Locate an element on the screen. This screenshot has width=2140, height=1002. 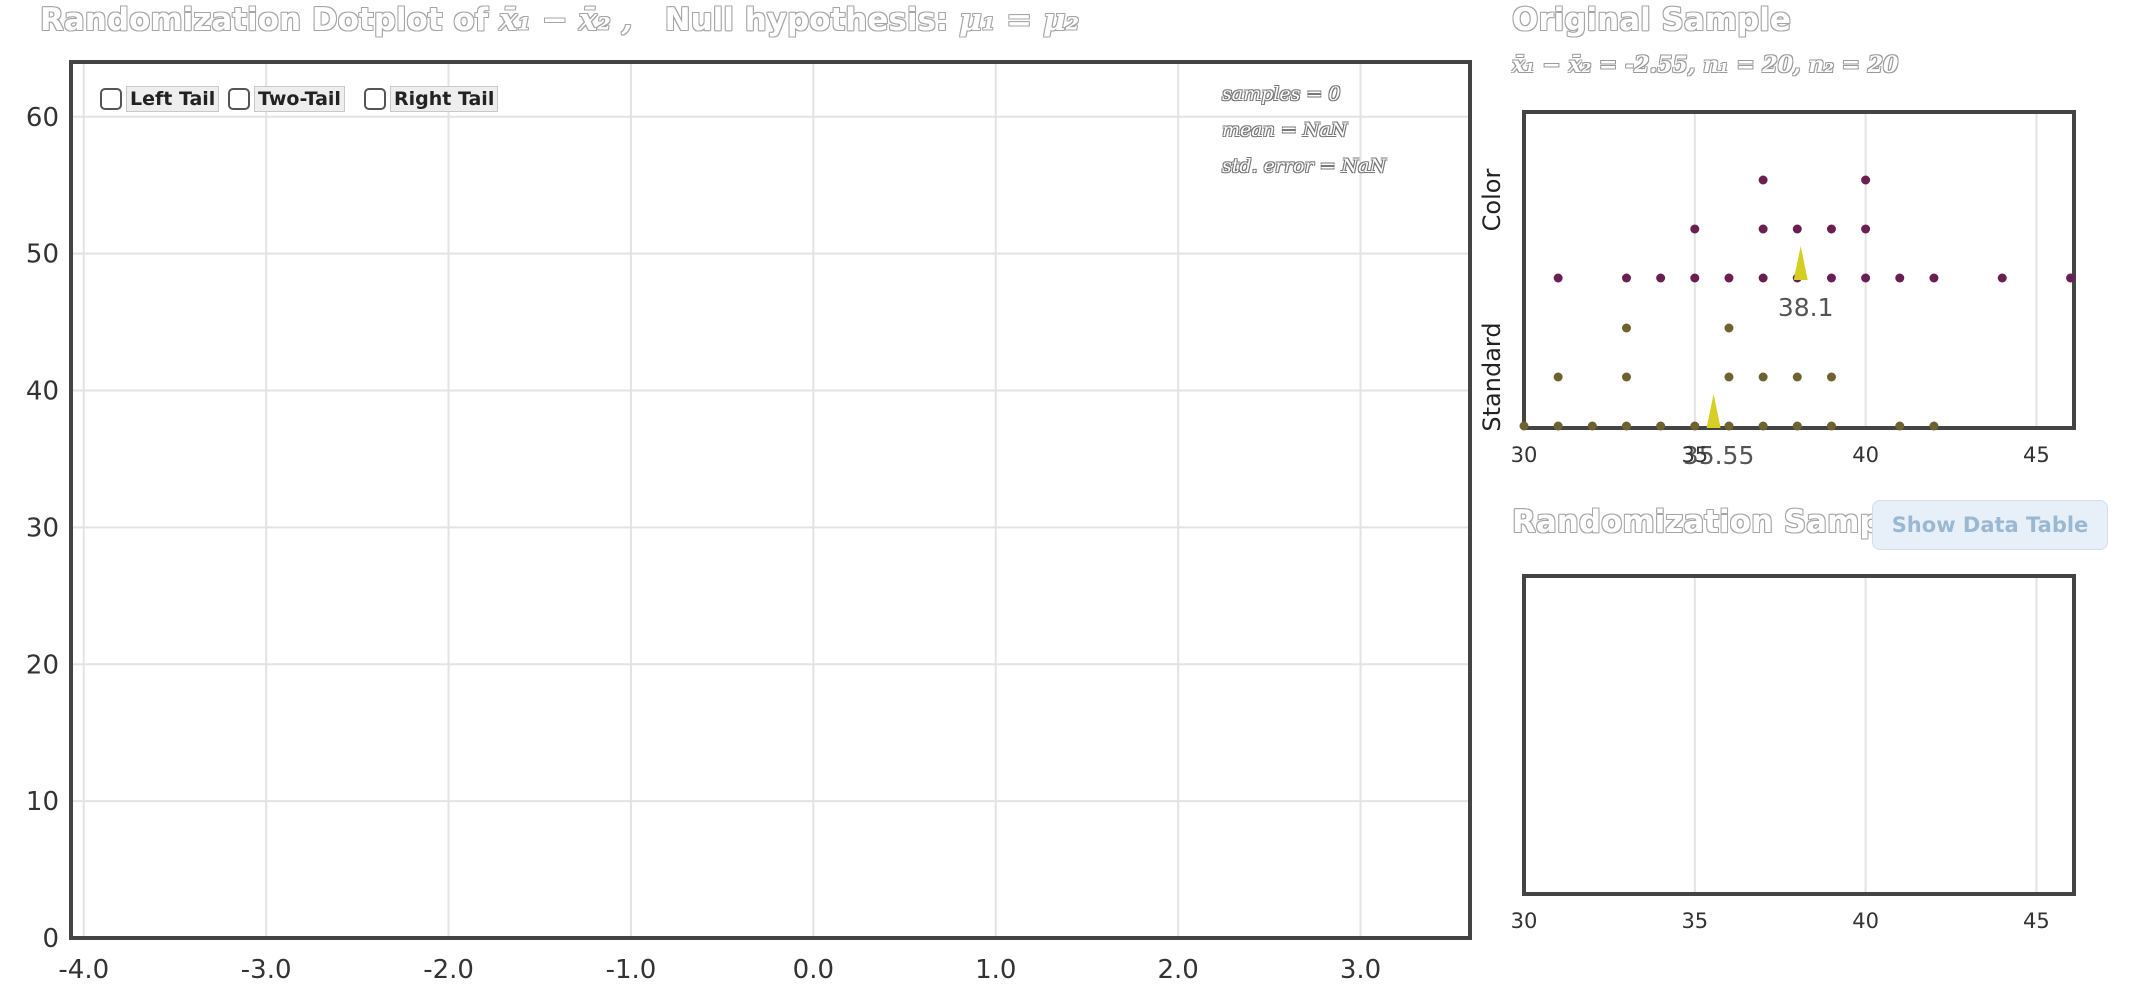
main-x-tick-label: 1.0 is located at coordinates (995, 970).